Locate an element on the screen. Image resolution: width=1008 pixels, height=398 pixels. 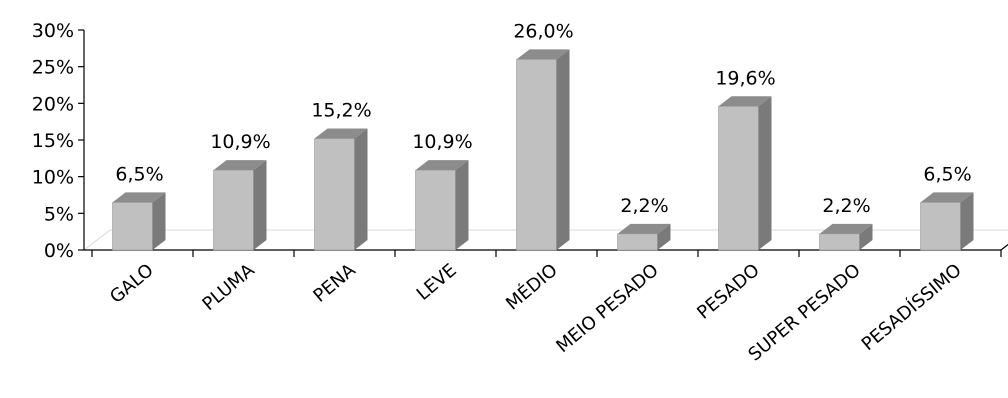
data-label: 15,2% is located at coordinates (341, 111).